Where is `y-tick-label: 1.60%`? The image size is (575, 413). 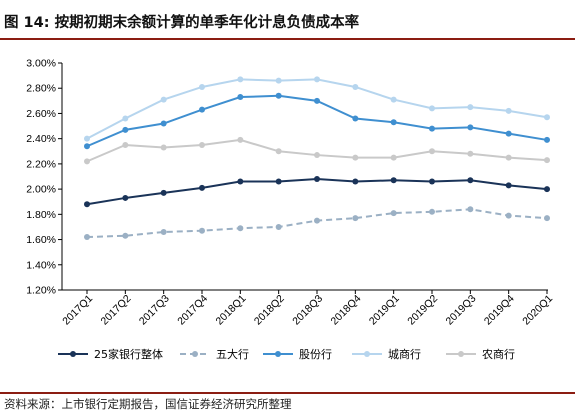
y-tick-label: 1.60% is located at coordinates (41, 240).